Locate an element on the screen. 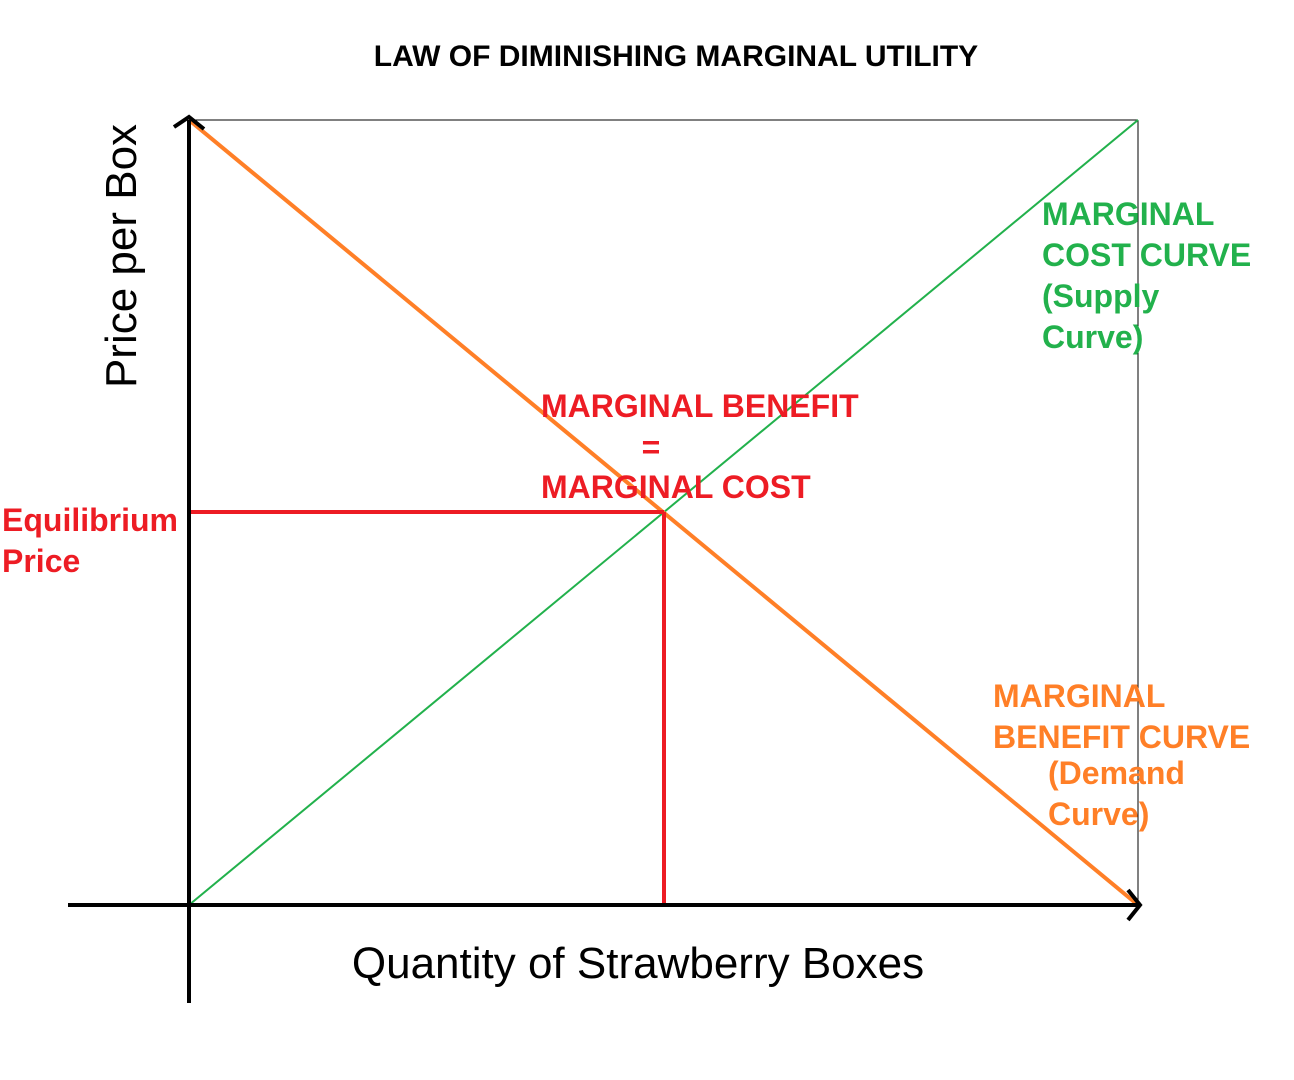  equilibrium-price-label-line2: Price is located at coordinates (41, 561).